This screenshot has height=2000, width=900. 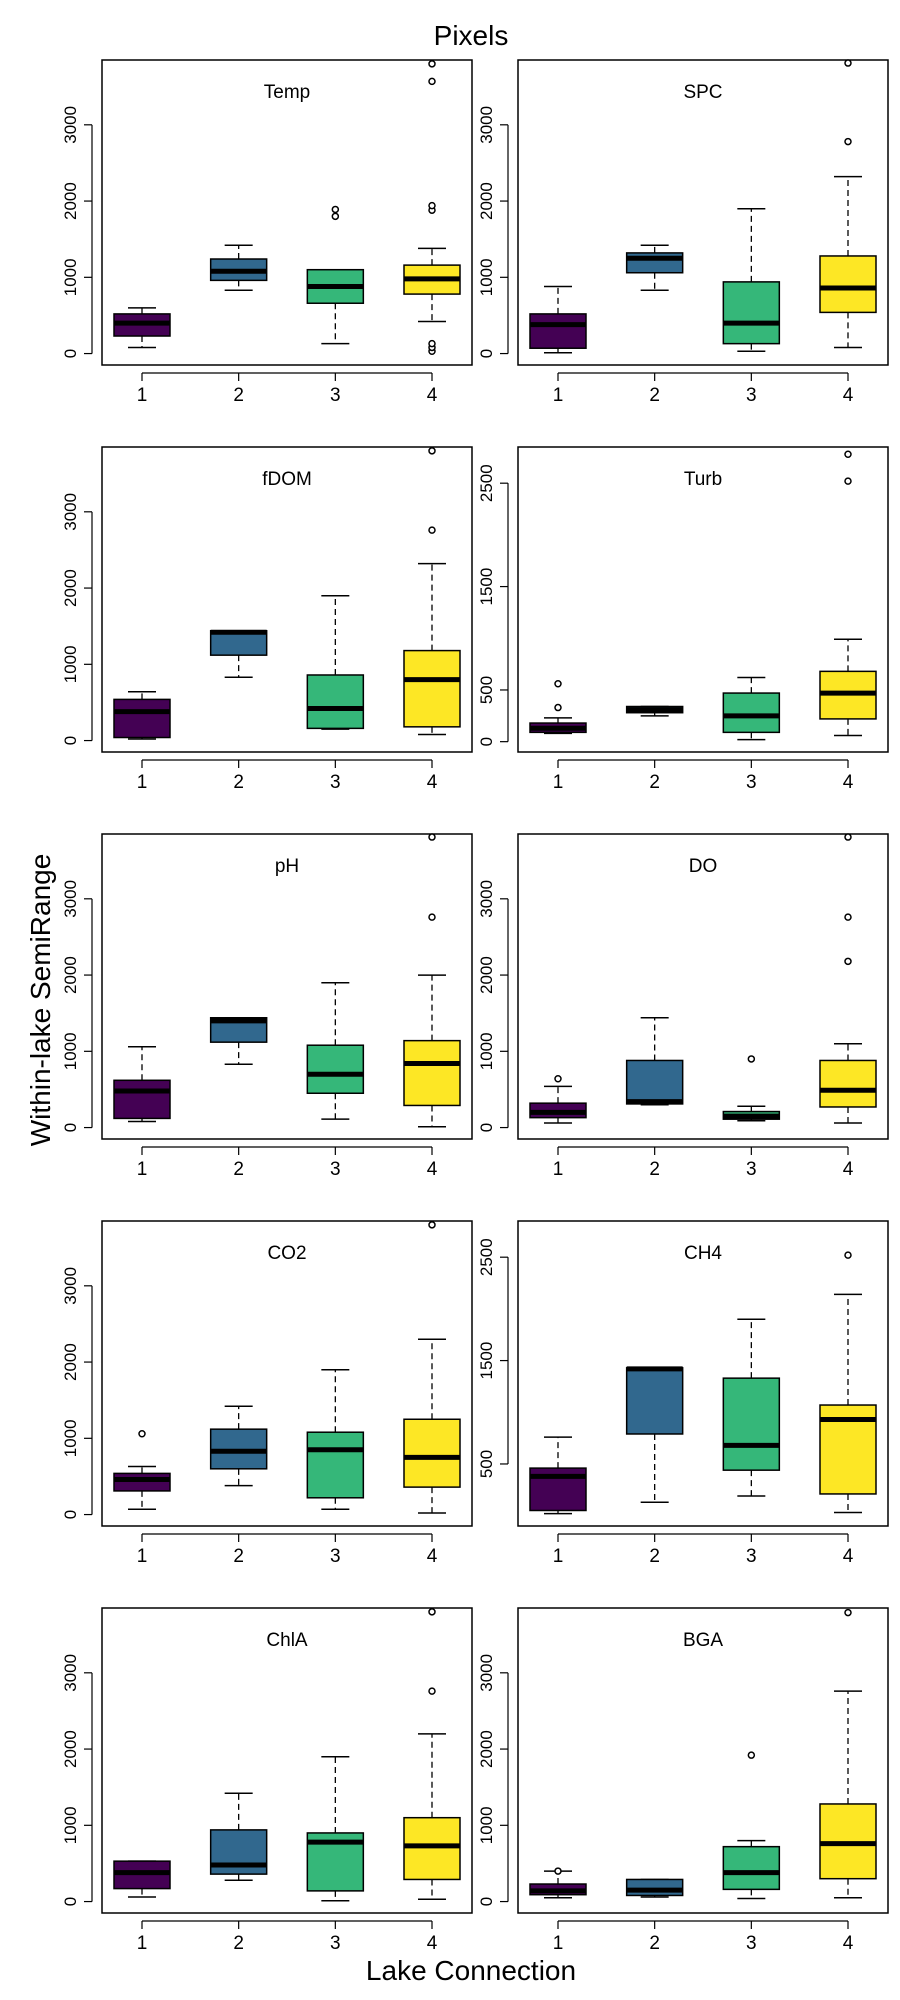 I want to click on panel-bga: BGA 0 1000 2000 3000 1 2 3 4, so click(x=683, y=1780).